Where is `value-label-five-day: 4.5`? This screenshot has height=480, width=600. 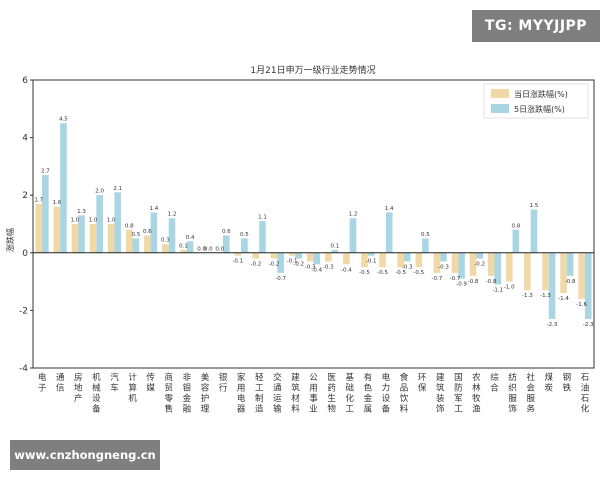 value-label-five-day: 4.5 is located at coordinates (63, 120).